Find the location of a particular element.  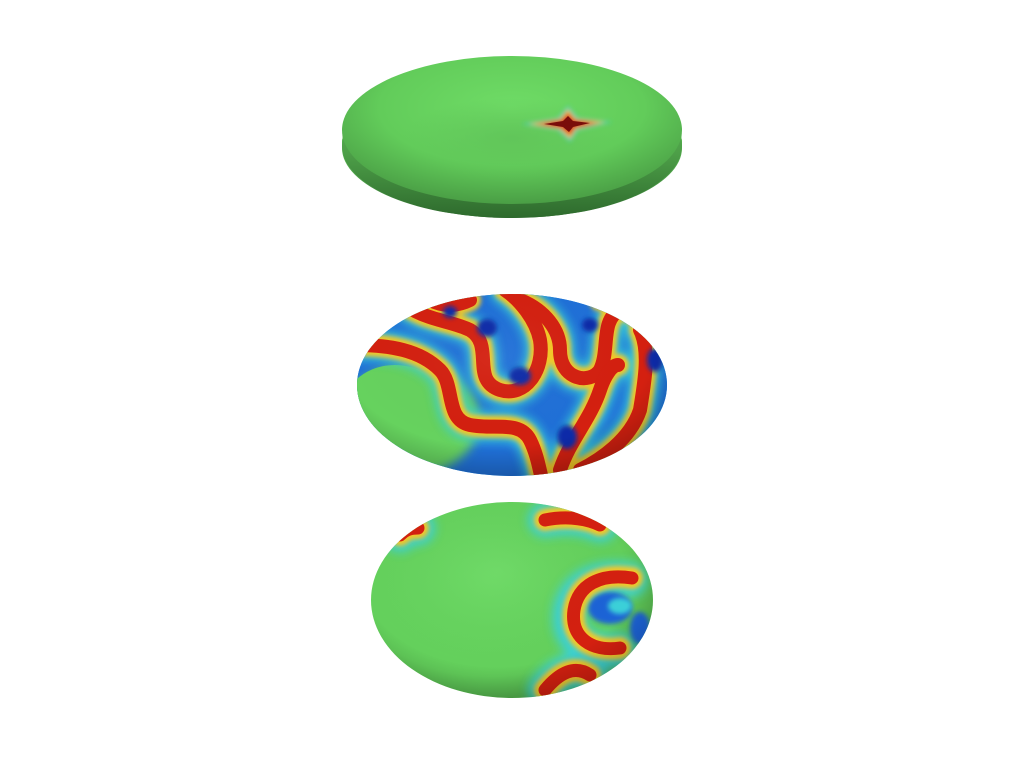

cross-spot is located at coordinates (567, 124).